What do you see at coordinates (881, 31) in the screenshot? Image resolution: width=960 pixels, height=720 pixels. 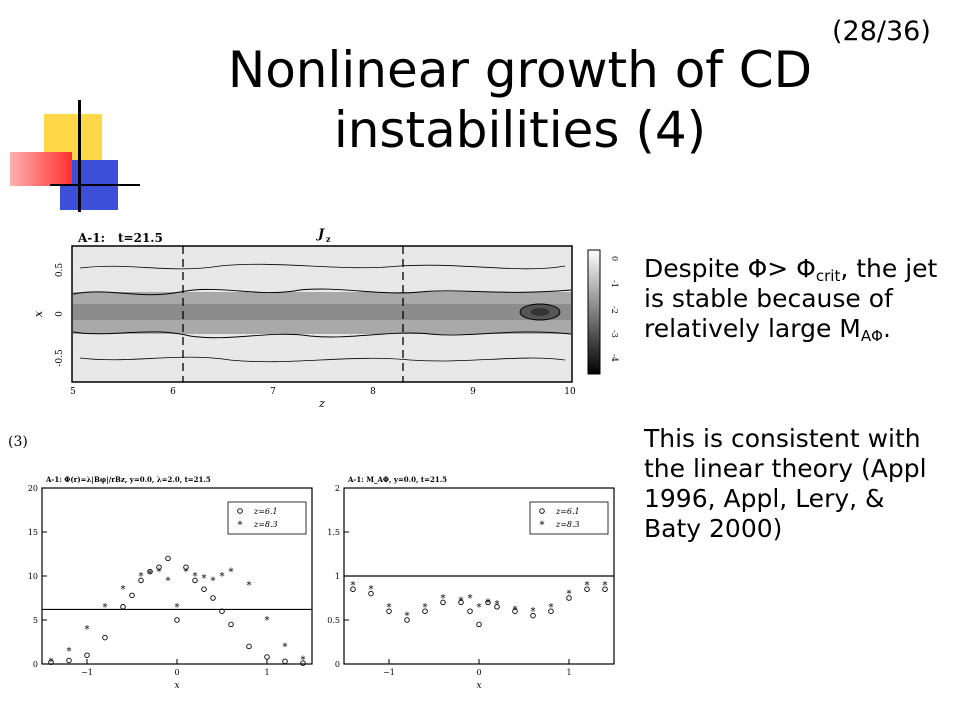 I see `slide-number: (28/36)` at bounding box center [881, 31].